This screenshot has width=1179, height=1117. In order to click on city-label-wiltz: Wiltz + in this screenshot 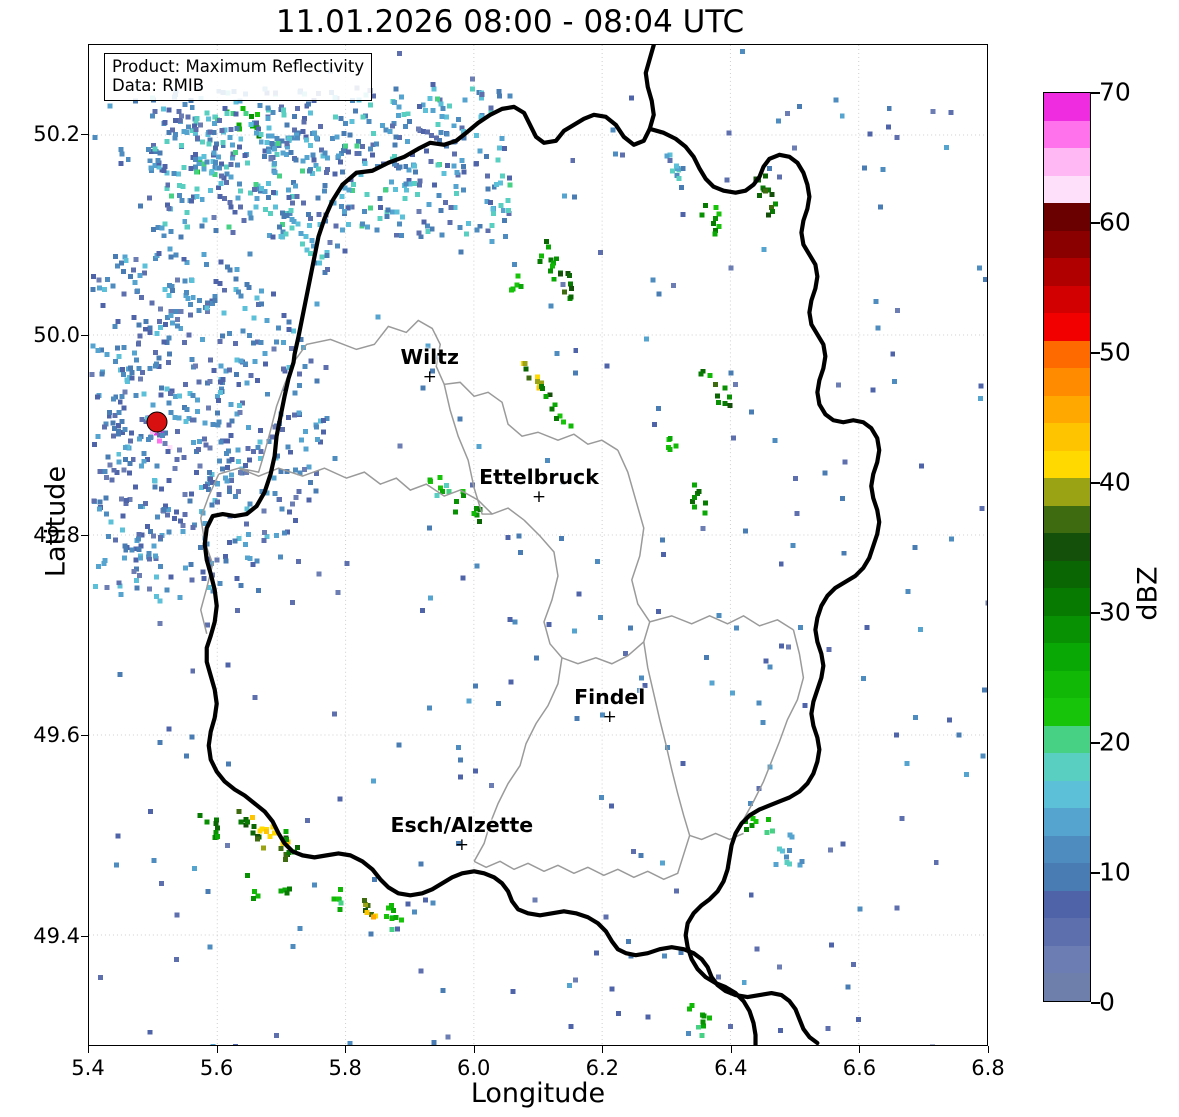, I will do `click(429, 365)`.